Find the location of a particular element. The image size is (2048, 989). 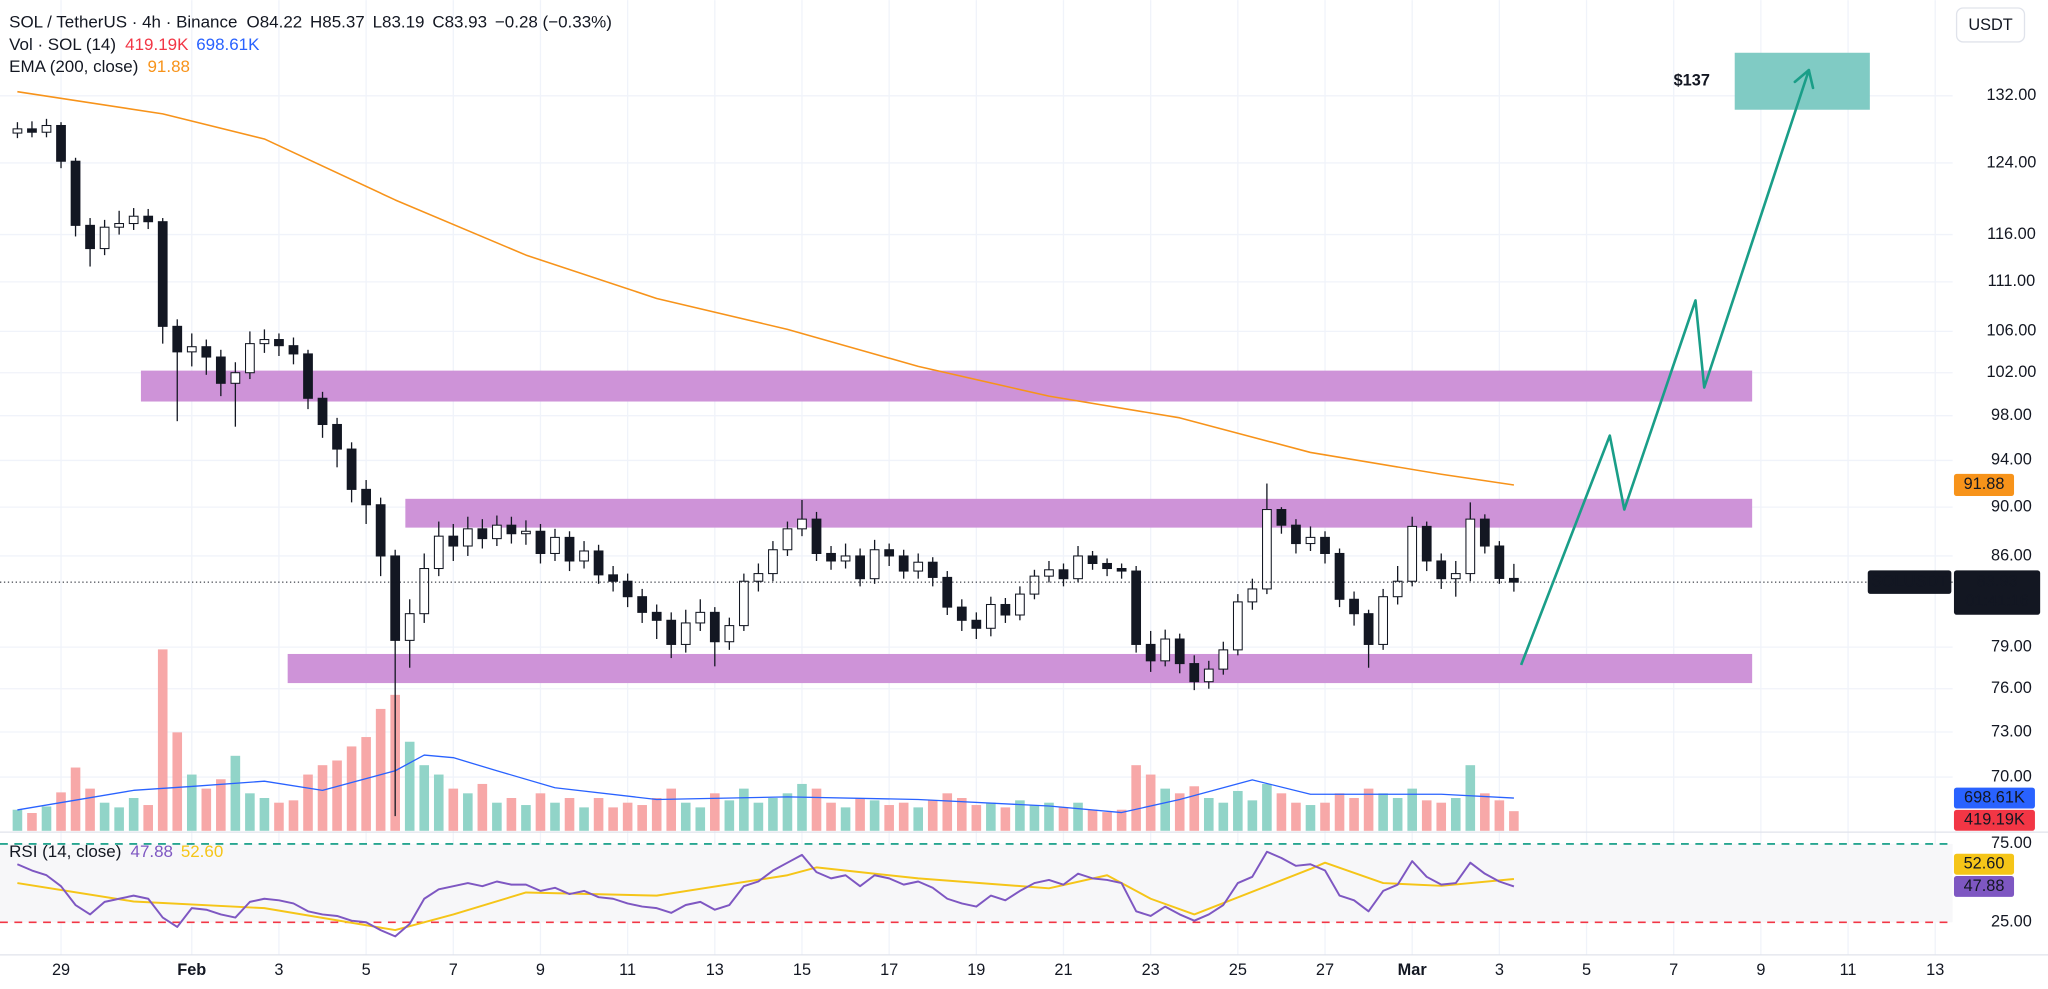

volume-axis-label-box is located at coordinates (1994, 820).